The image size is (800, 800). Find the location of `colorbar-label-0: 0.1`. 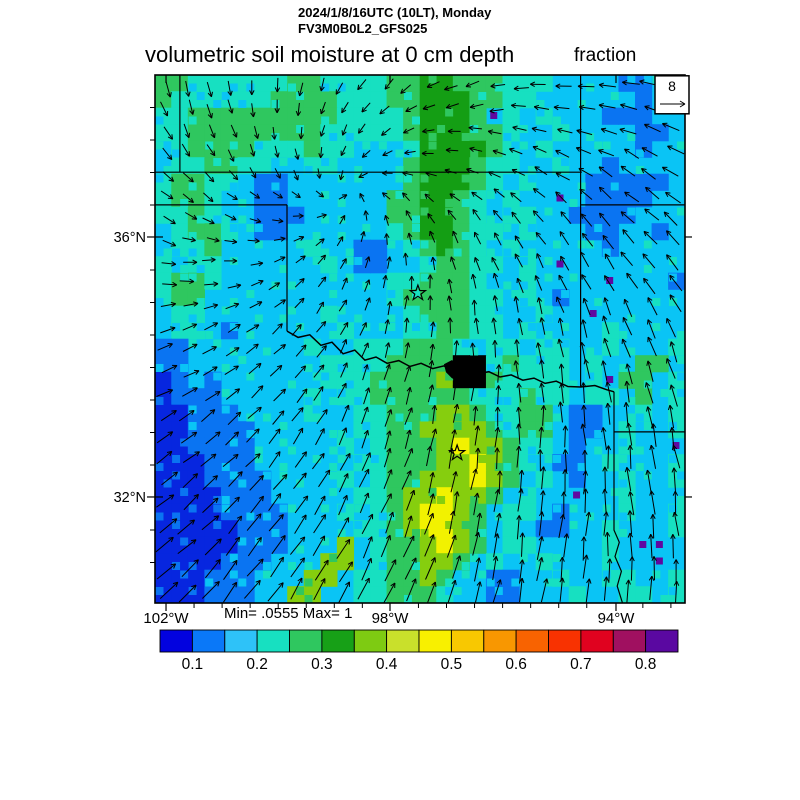

colorbar-label-0: 0.1 is located at coordinates (193, 664).